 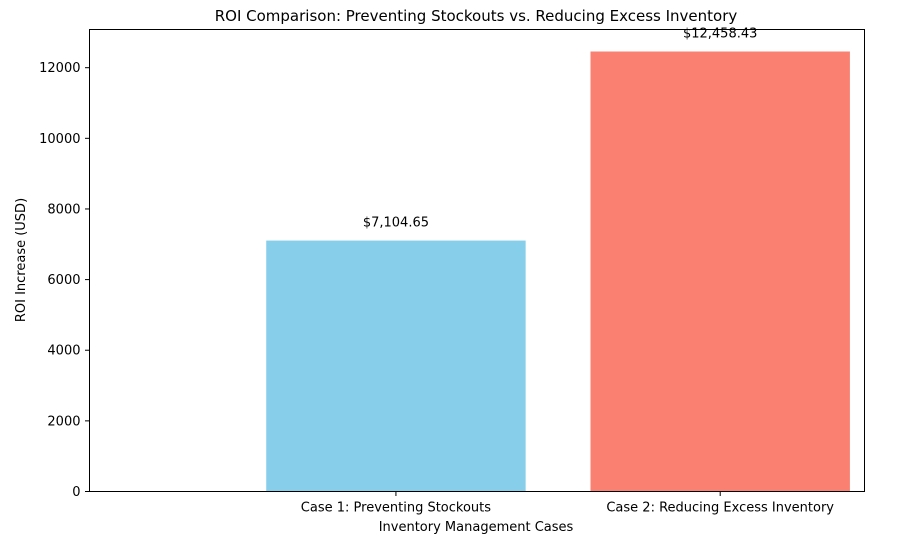 I want to click on y-tick-label: 4000, so click(x=63, y=351).